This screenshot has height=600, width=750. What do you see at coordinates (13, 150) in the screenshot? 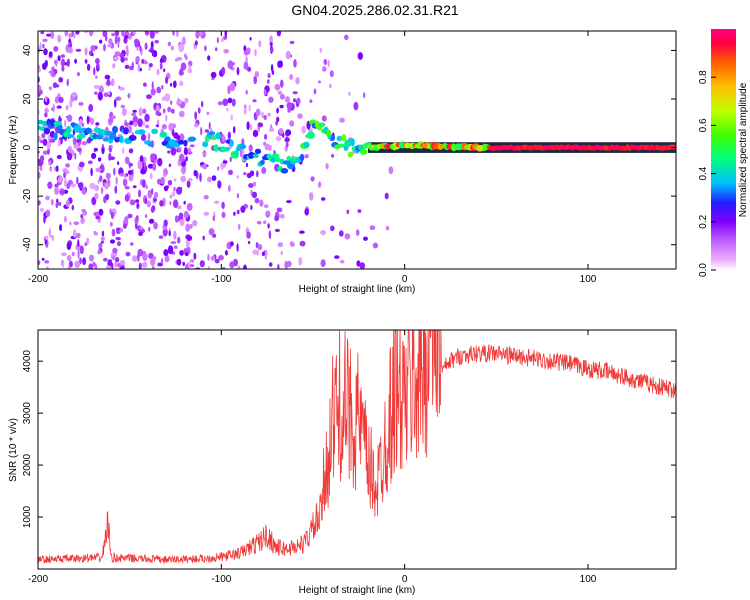
I see `spectrogram-y-label: Frequency (Hz)` at bounding box center [13, 150].